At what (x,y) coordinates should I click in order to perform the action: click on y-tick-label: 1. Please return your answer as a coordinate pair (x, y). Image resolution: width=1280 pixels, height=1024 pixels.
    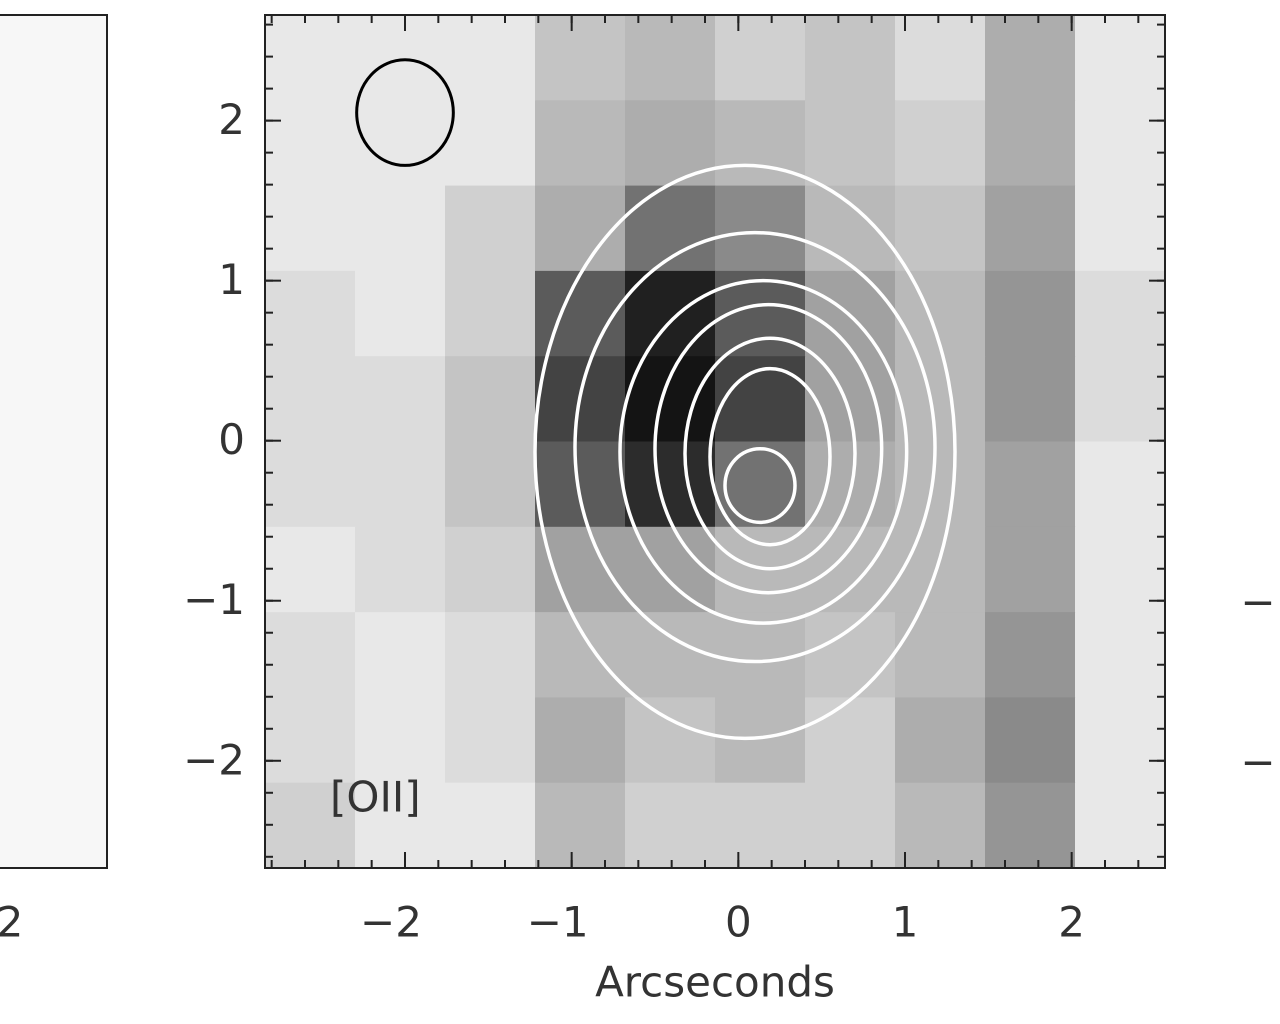
    Looking at the image, I should click on (231, 279).